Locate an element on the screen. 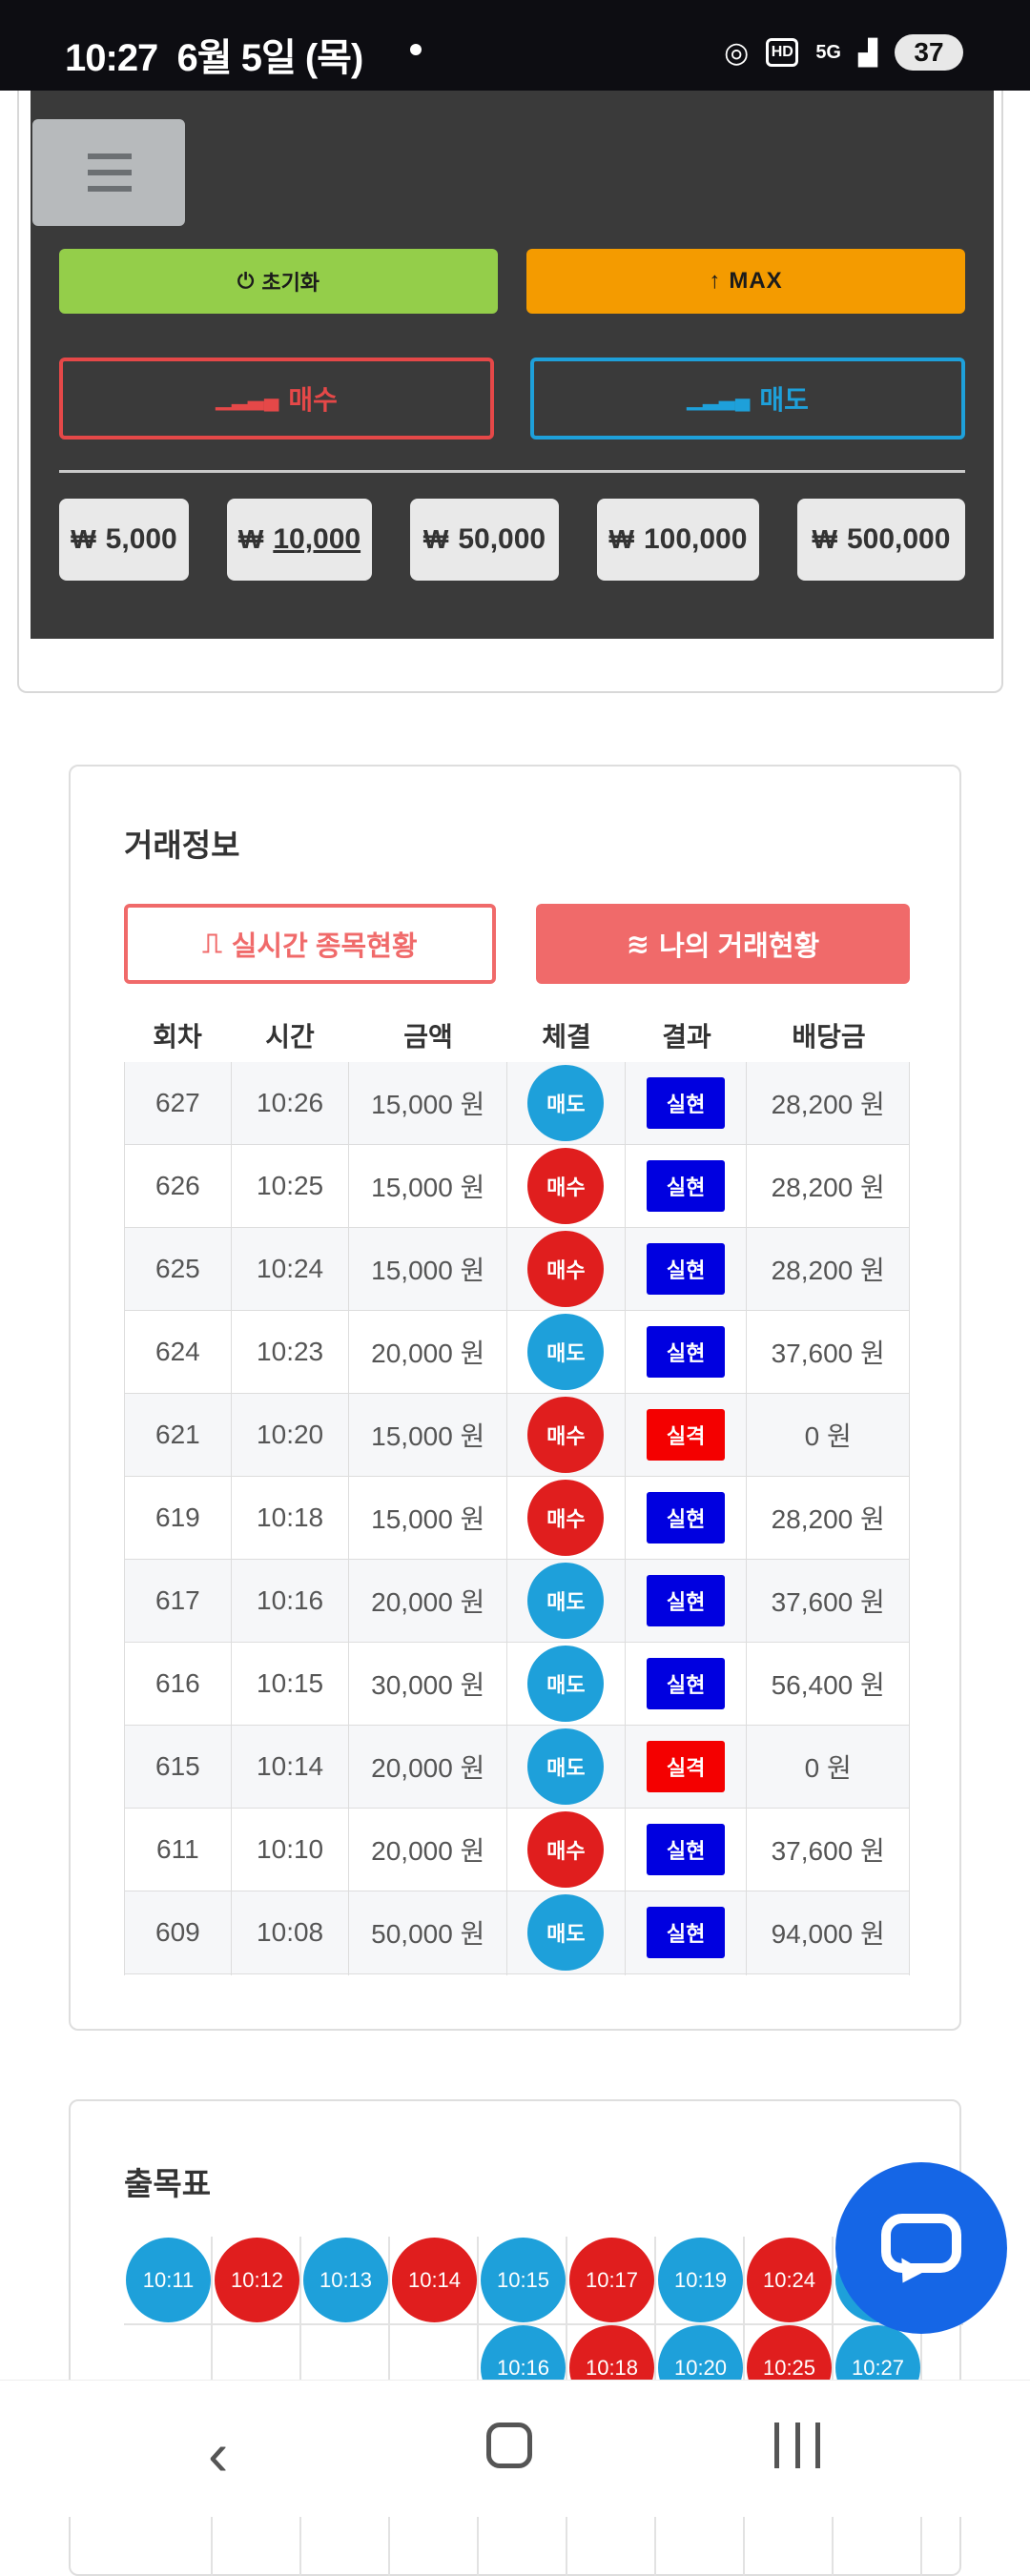 The image size is (1030, 2576). max-button: ↑ MAX is located at coordinates (745, 281).